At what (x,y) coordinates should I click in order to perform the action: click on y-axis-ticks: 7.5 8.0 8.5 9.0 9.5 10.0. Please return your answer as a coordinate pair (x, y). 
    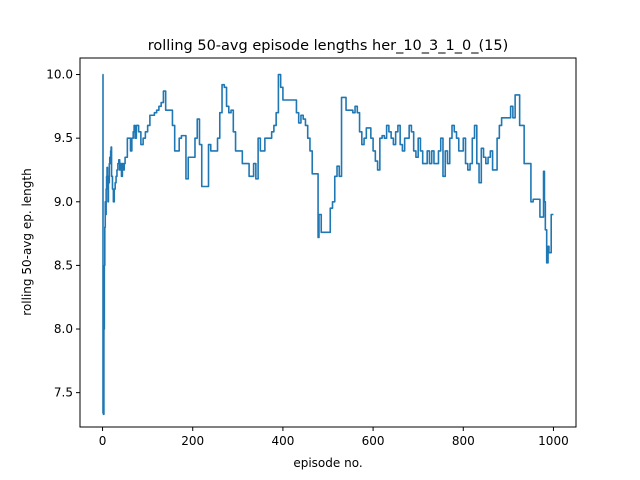
    Looking at the image, I should click on (63, 234).